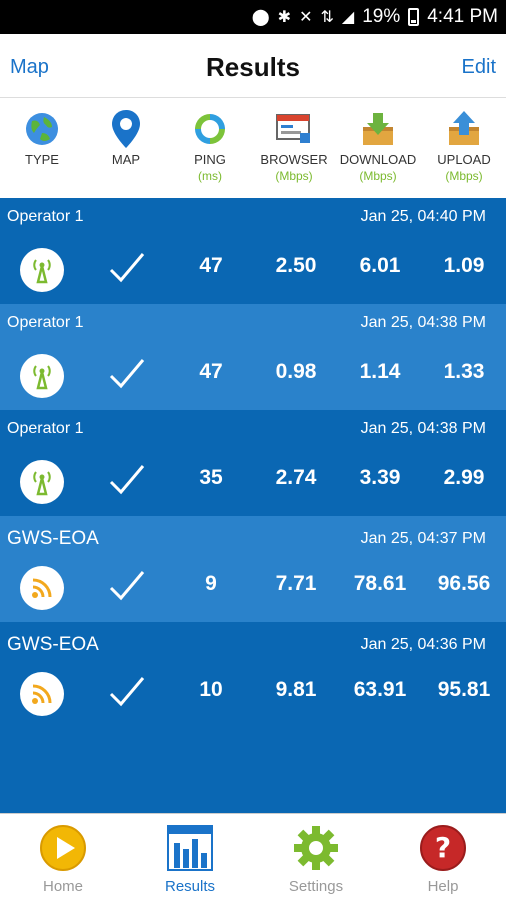 Image resolution: width=506 pixels, height=900 pixels. Describe the element at coordinates (284, 17) in the screenshot. I see `bluetooth-icon: ✱` at that location.